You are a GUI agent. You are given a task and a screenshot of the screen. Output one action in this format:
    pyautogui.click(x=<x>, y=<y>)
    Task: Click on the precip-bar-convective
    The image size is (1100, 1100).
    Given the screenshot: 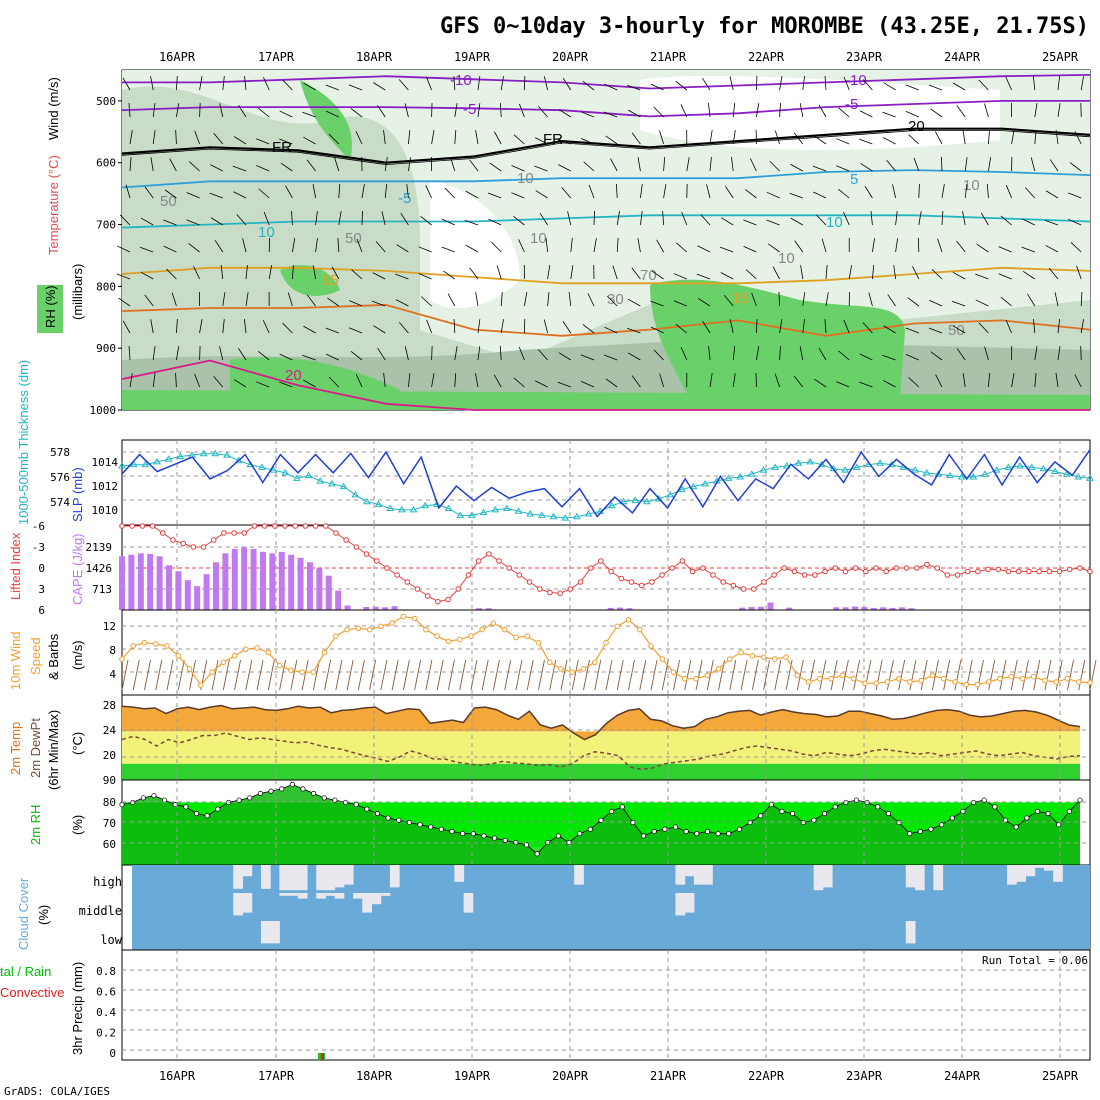 What is the action you would take?
    pyautogui.click(x=322, y=1056)
    